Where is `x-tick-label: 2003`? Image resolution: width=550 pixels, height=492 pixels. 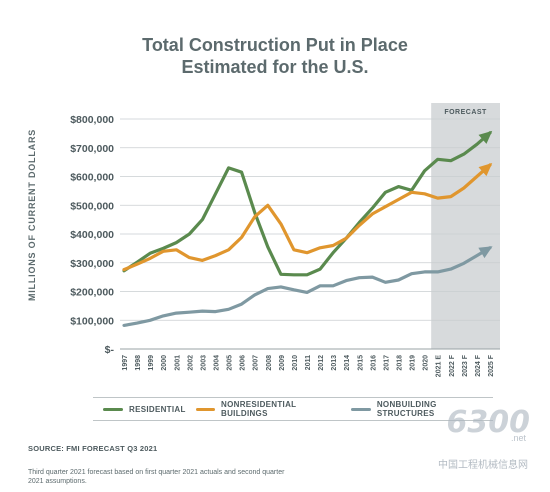
x-tick-label: 2003 is located at coordinates (203, 363).